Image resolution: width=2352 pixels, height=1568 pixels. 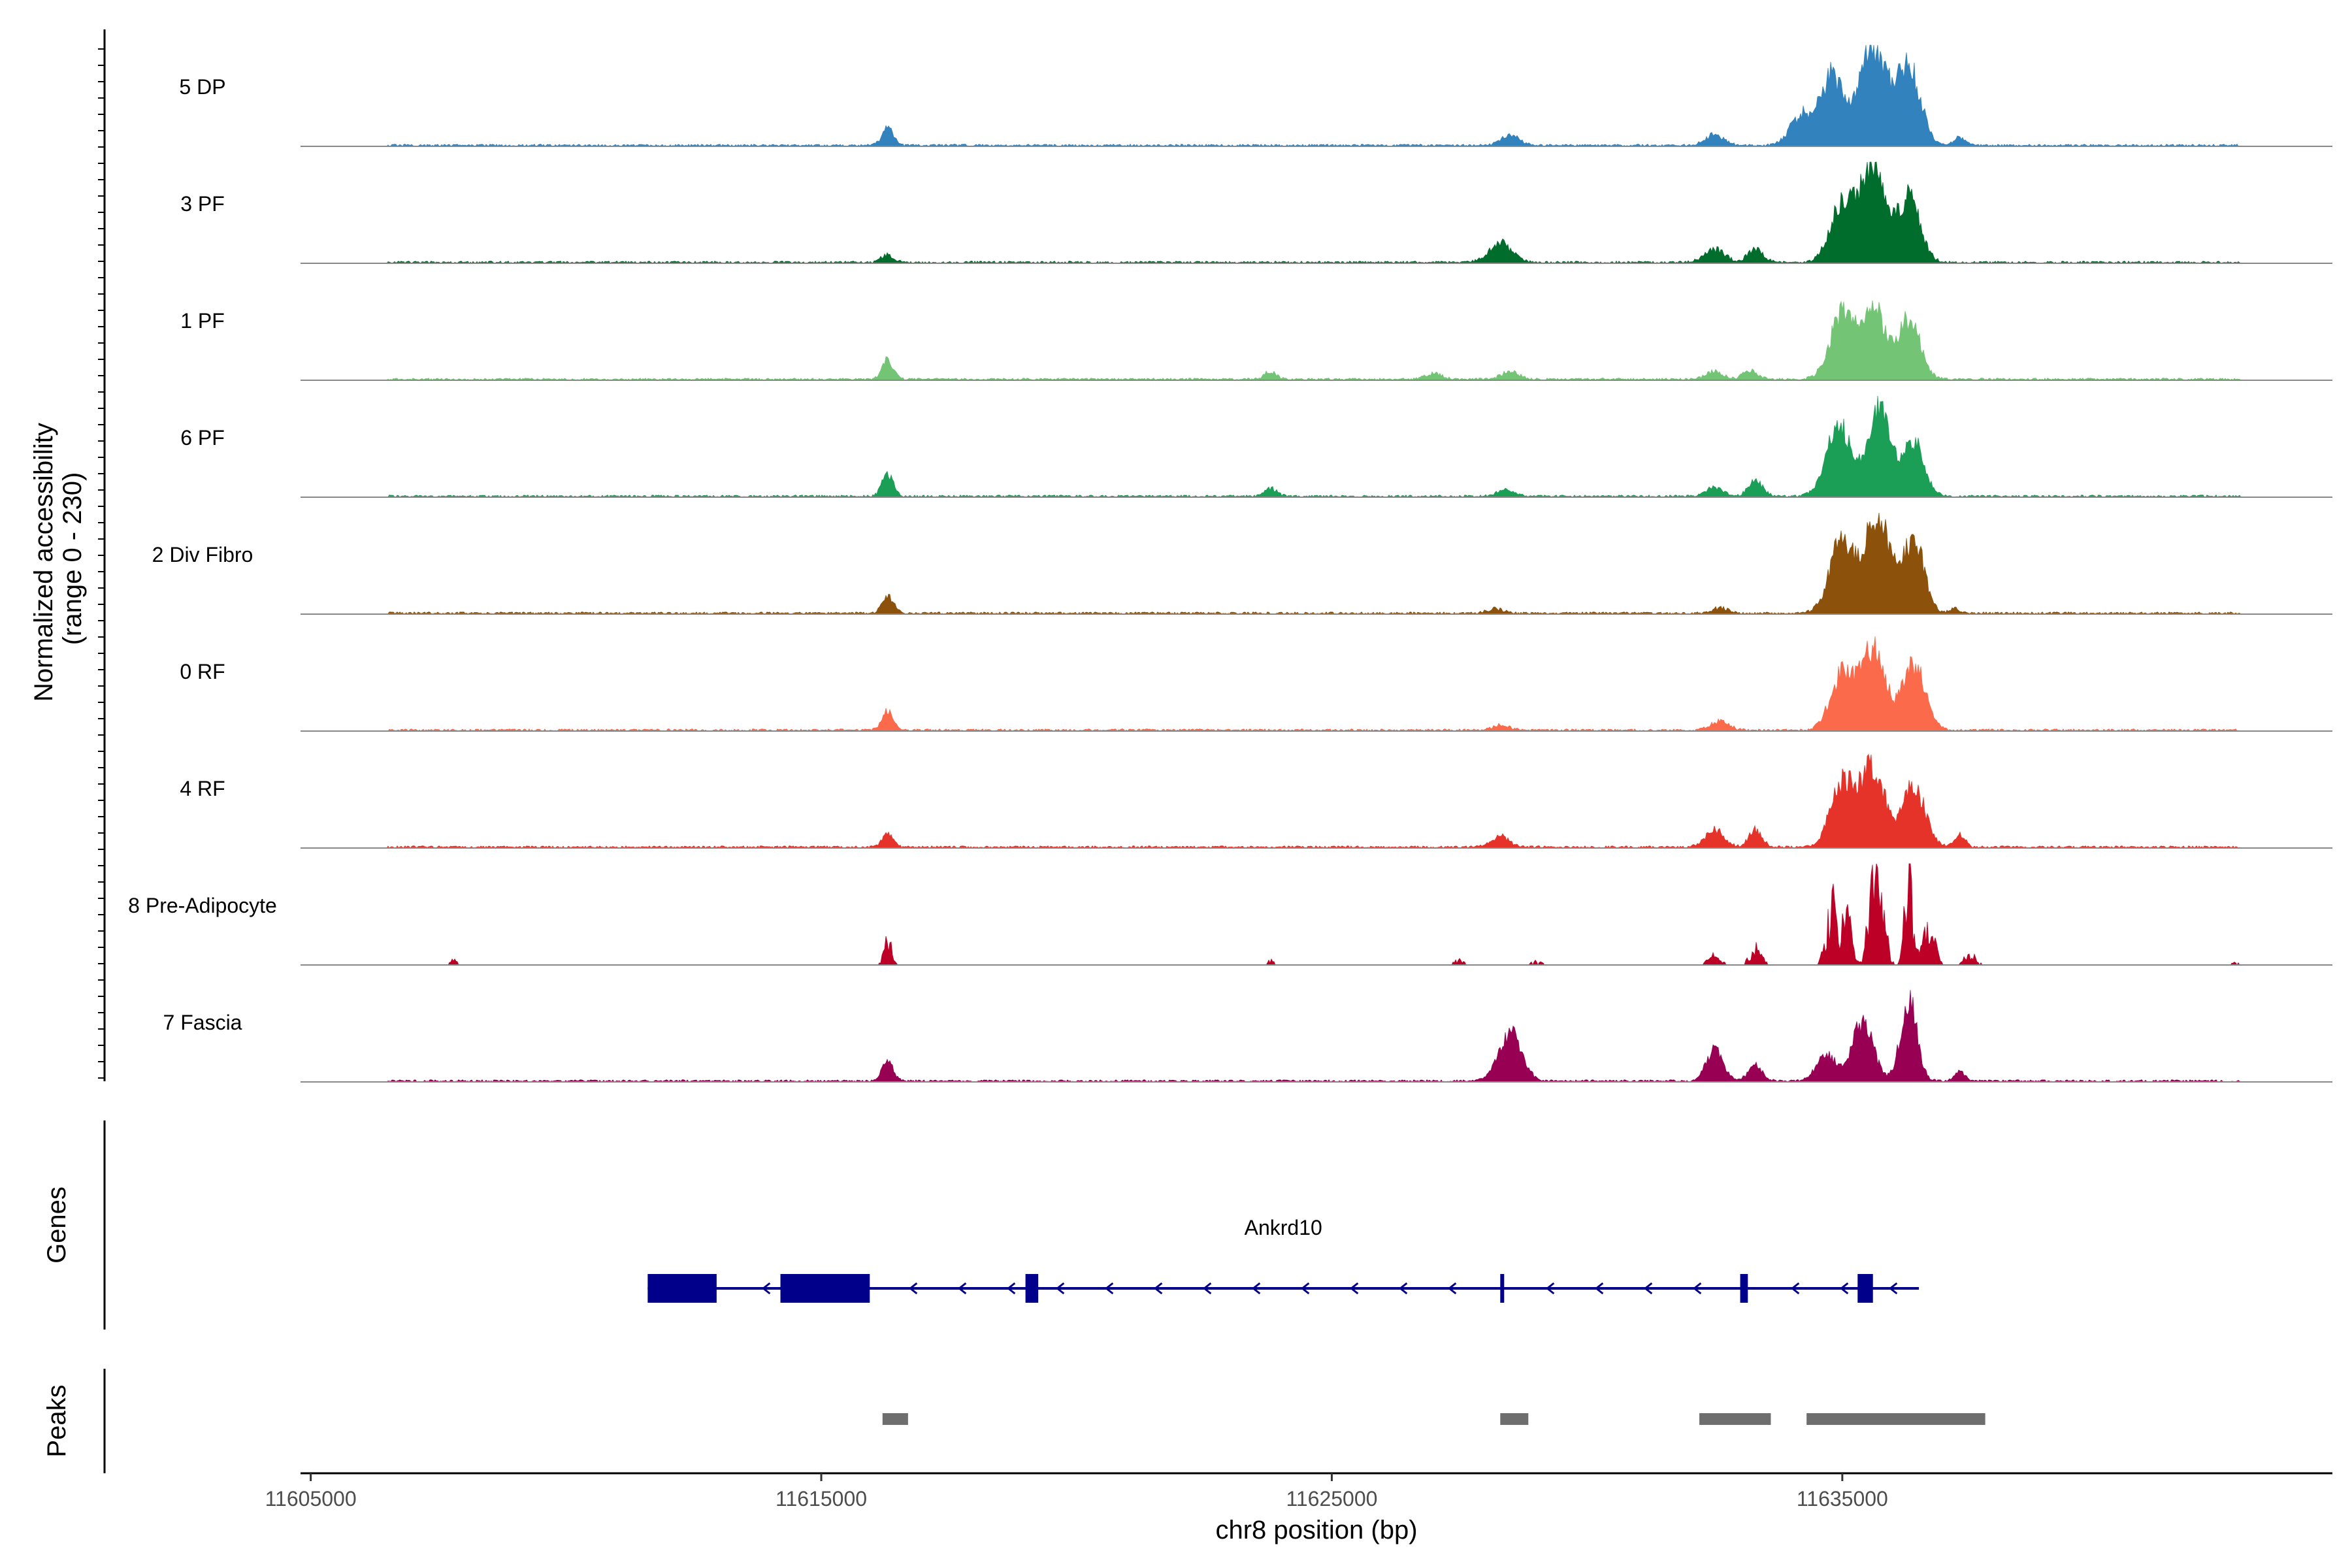 What do you see at coordinates (56, 1420) in the screenshot?
I see `peaks-panel-title: Peaks` at bounding box center [56, 1420].